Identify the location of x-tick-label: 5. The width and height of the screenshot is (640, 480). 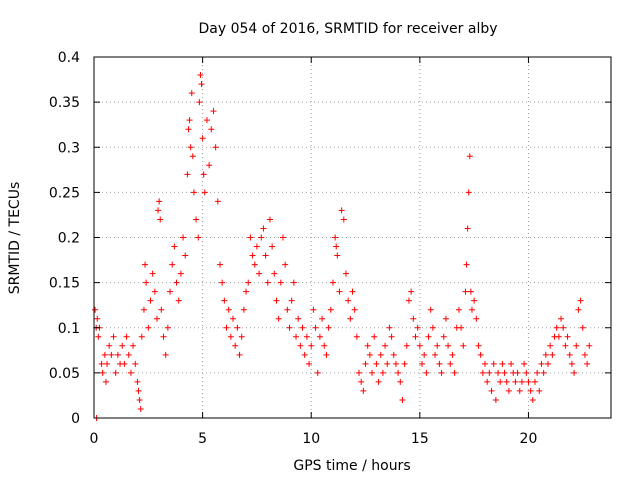
(202, 439).